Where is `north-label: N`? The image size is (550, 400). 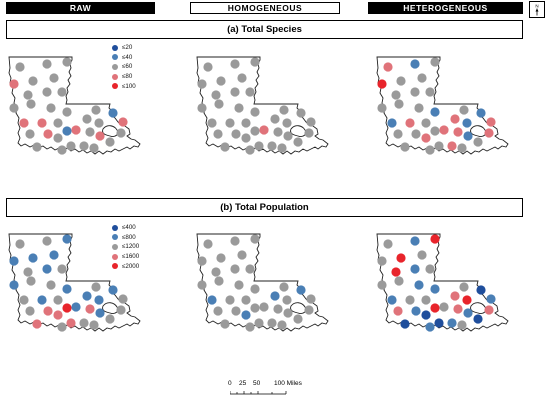 north-label: N is located at coordinates (536, 6).